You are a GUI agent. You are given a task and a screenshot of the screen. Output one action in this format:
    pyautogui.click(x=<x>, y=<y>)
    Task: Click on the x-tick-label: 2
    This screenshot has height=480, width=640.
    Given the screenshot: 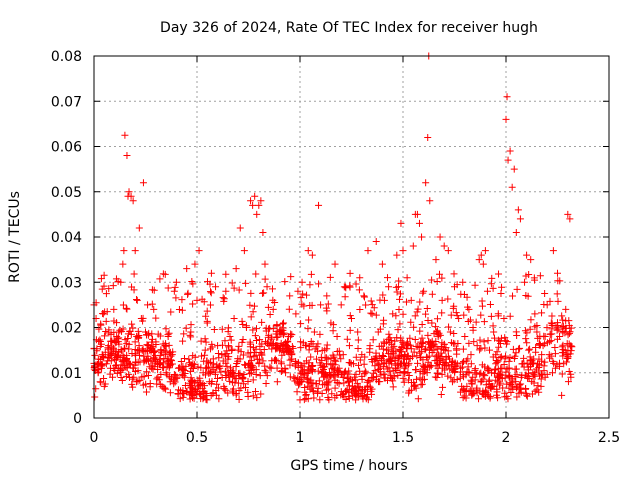 What is the action you would take?
    pyautogui.click(x=506, y=438)
    